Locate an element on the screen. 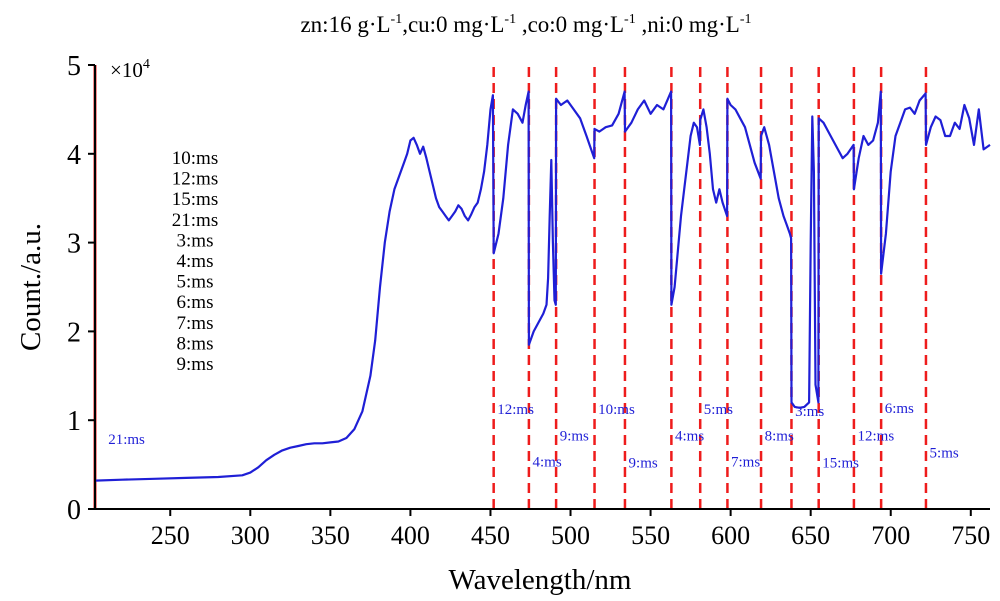  x-tick-label: 500 is located at coordinates (570, 535).